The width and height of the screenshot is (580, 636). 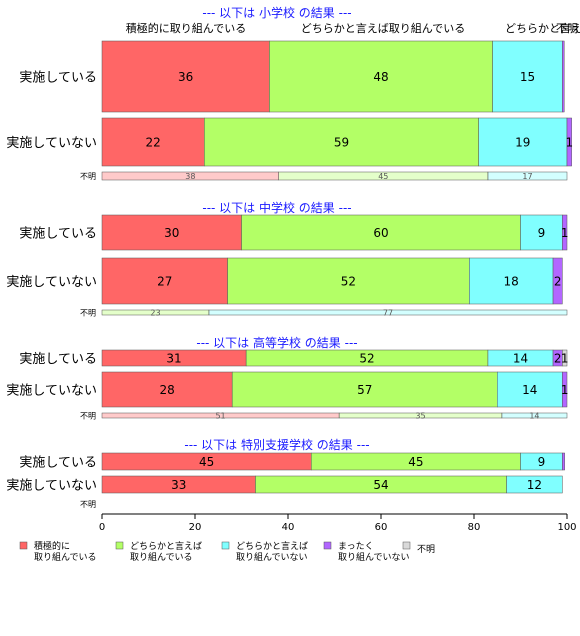 I want to click on top-category-label: どちらかと言えば, so click(x=542, y=28).